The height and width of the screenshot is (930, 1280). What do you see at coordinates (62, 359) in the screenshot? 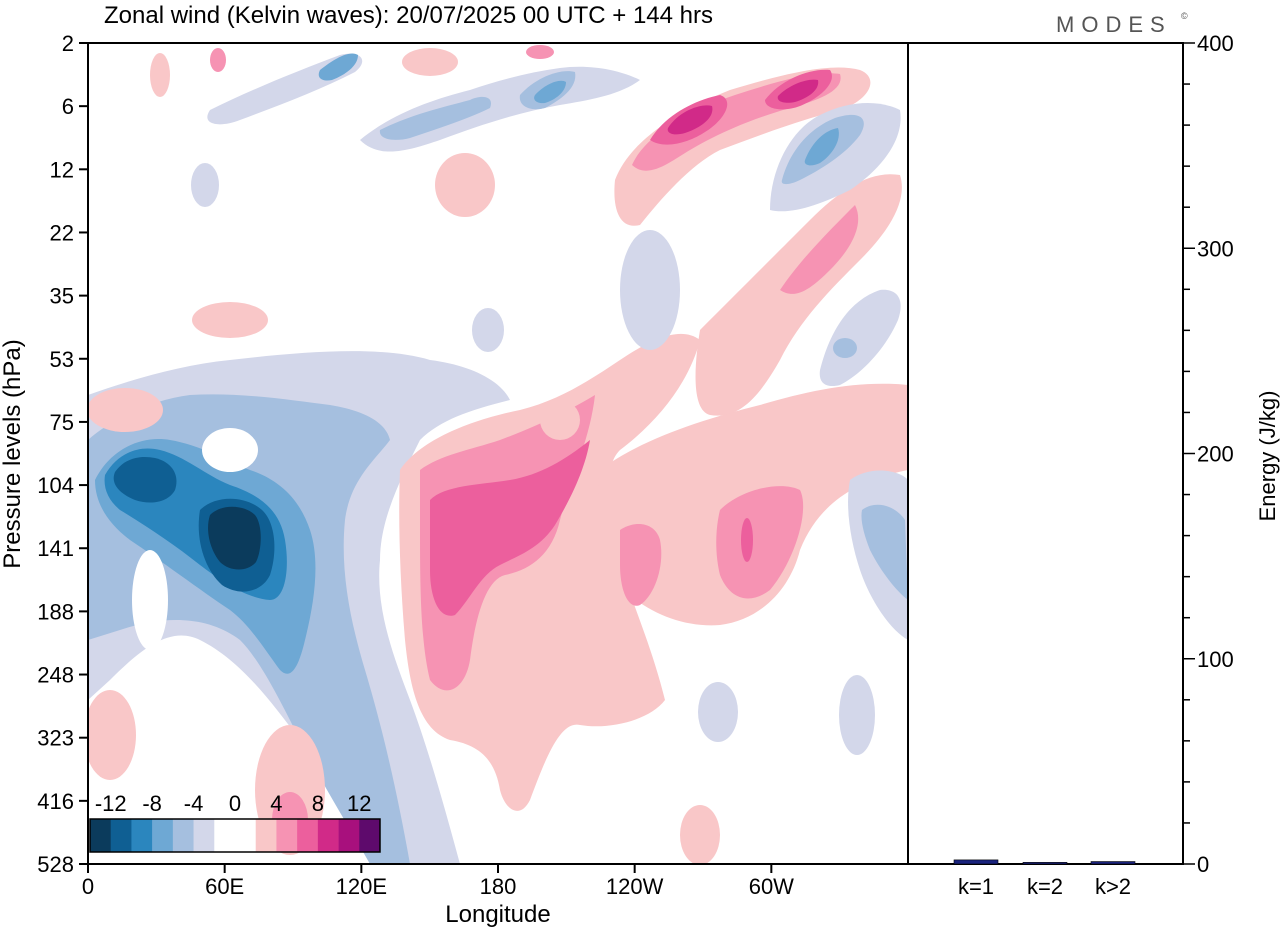
I see `pressure-tick-label: 53` at bounding box center [62, 359].